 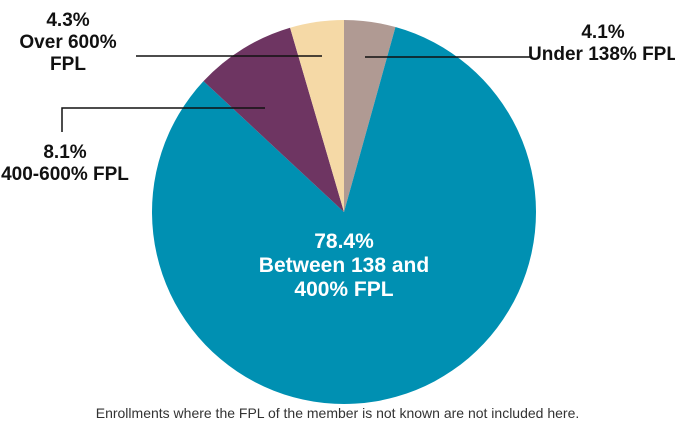 I want to click on category-label: Over 600% FPL, so click(x=68, y=53).